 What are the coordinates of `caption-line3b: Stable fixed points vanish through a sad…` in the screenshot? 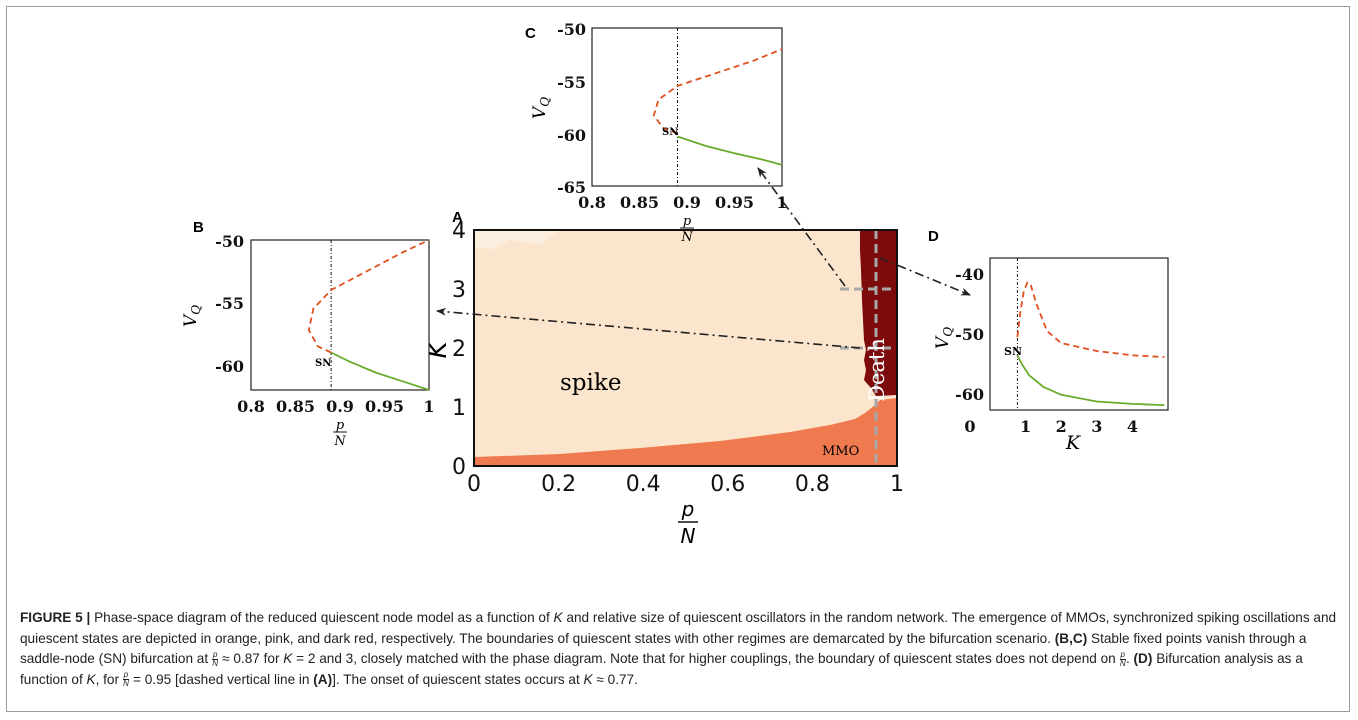 It's located at (663, 648).